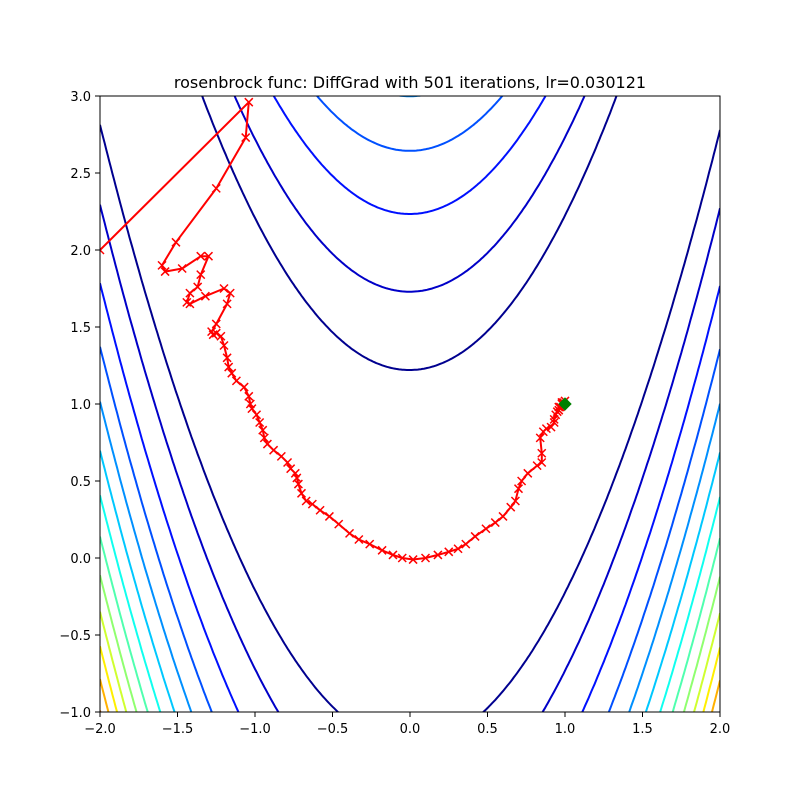 This screenshot has width=800, height=800. I want to click on y-tick-label: 3.0, so click(80, 97).